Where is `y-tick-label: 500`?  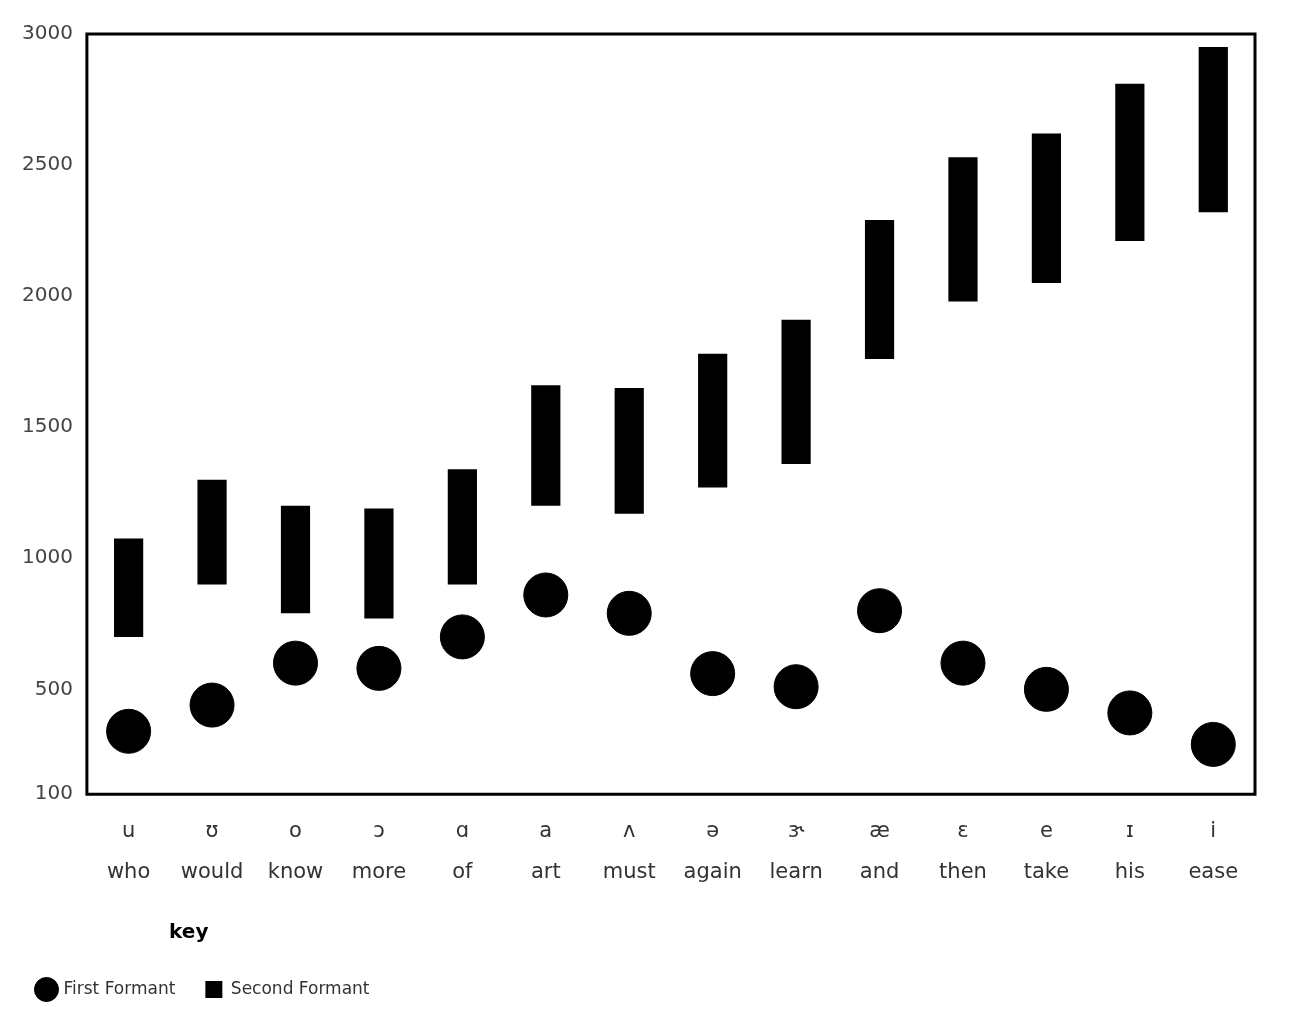
y-tick-label: 500 is located at coordinates (53, 687).